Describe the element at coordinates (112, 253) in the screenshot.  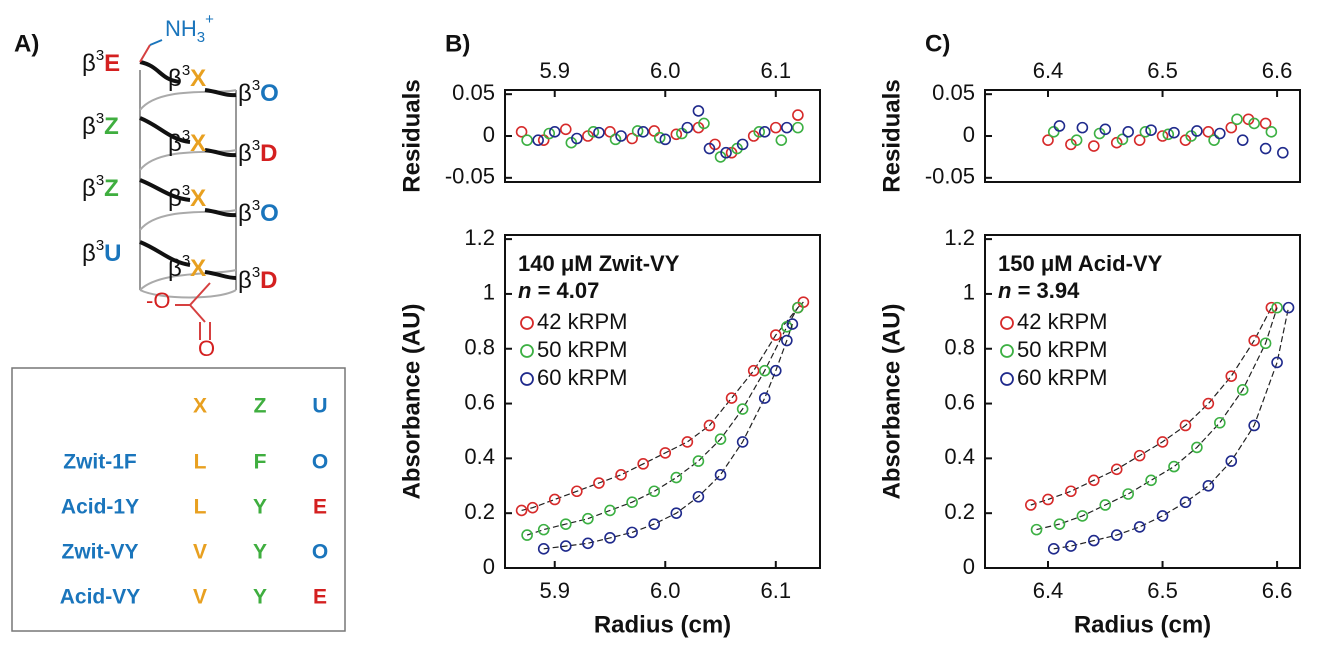
I see `residue-letter: U` at that location.